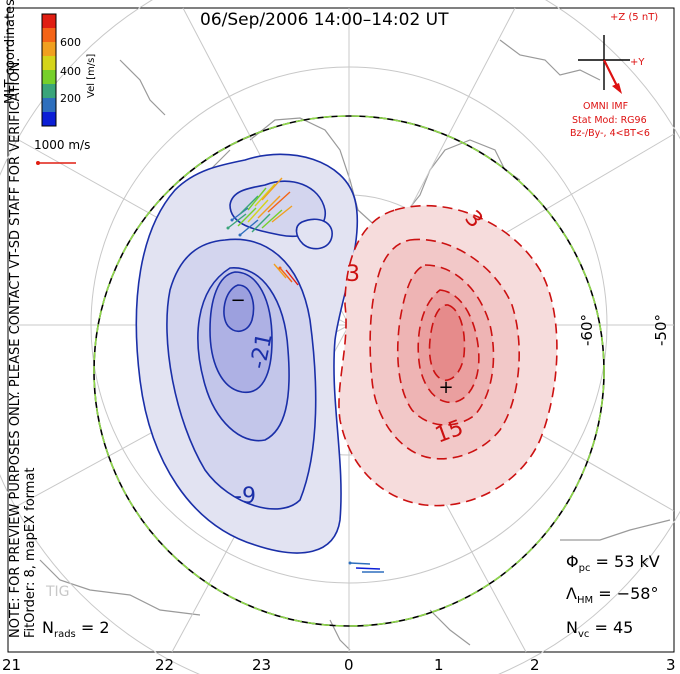 Image resolution: width=680 pixels, height=674 pixels. Describe the element at coordinates (604, 64) in the screenshot. I see `imf-clock` at that location.